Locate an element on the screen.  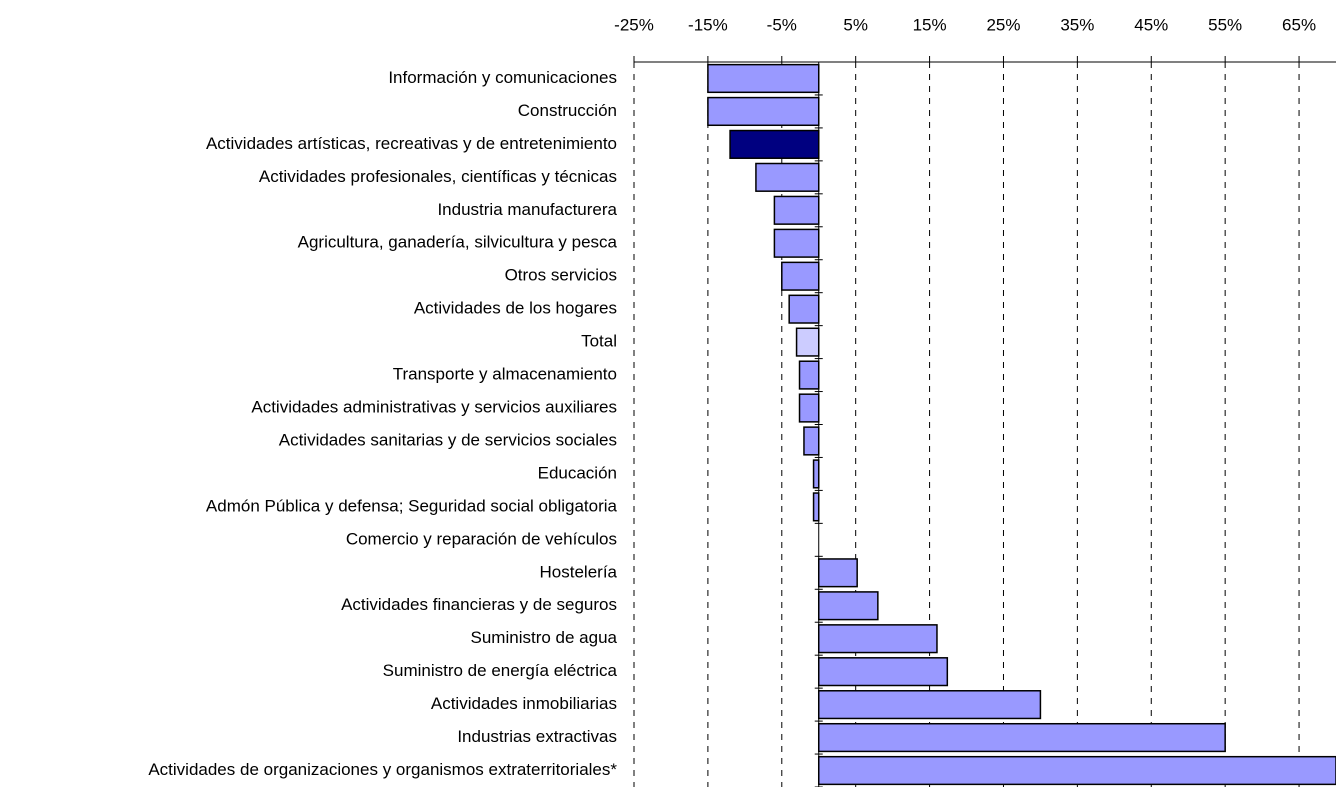
y-tick-label: Hostelería is located at coordinates (579, 571).